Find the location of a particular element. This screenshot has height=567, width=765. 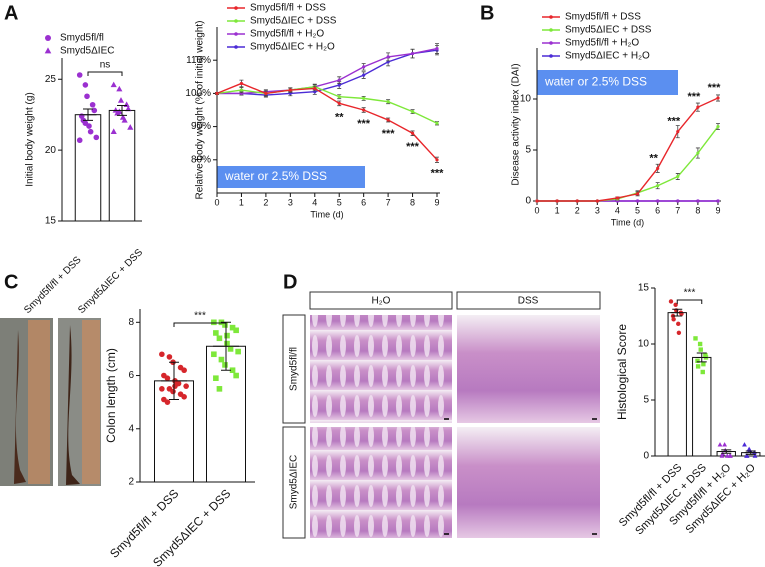

x-tick-label: 0 is located at coordinates (536, 210).